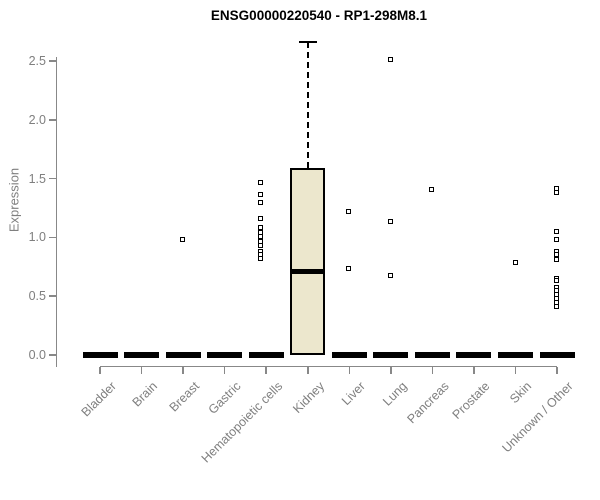 This screenshot has width=600, height=500. What do you see at coordinates (145, 394) in the screenshot?
I see `x-tick-label: Brain` at bounding box center [145, 394].